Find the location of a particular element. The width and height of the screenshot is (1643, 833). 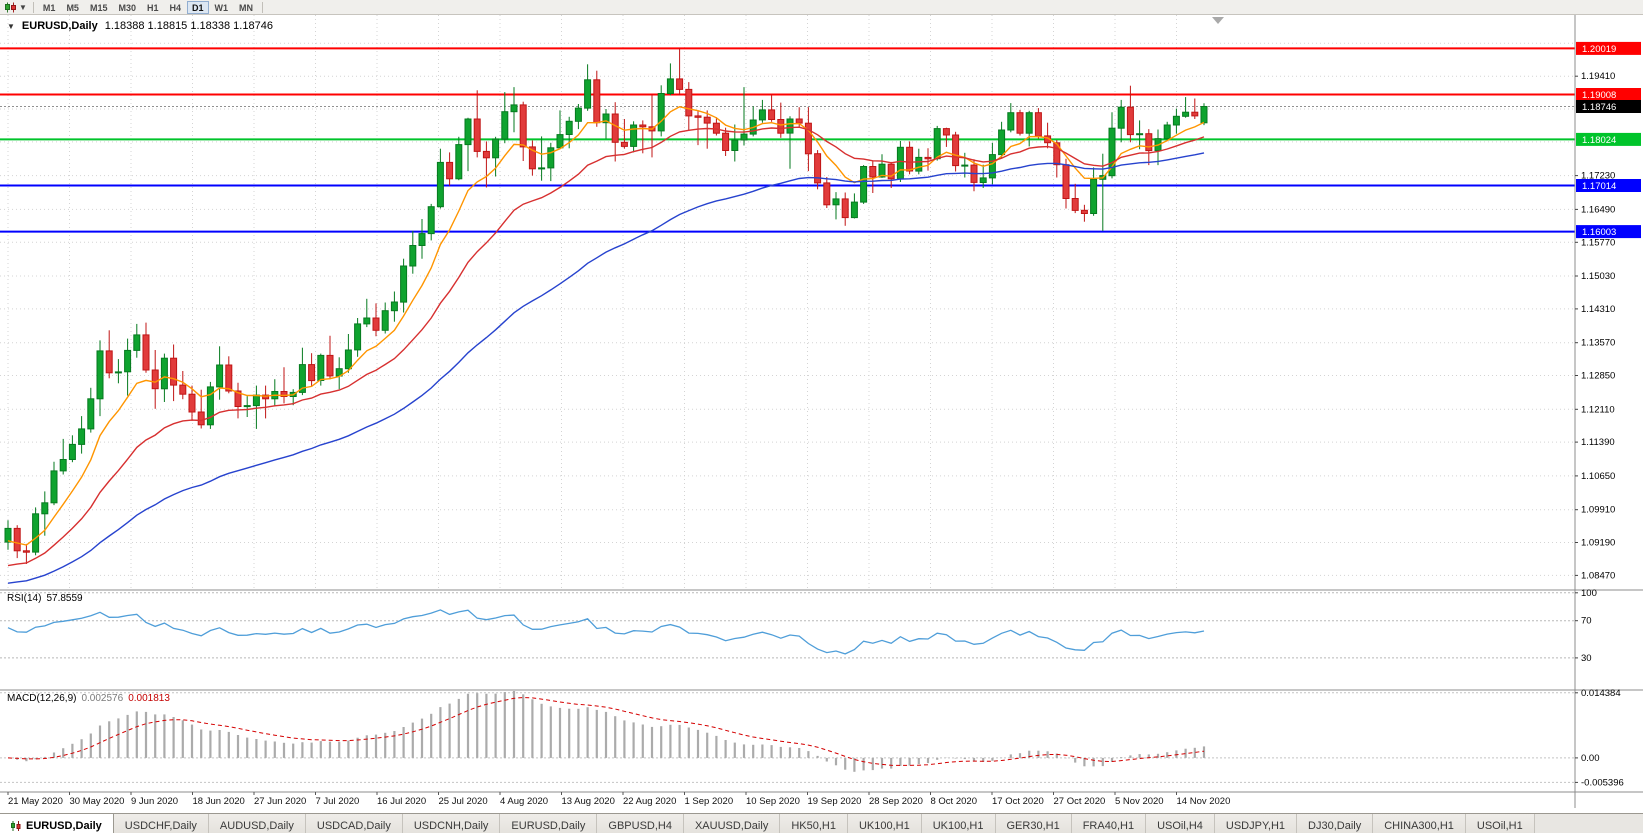

symbol-tab-usdcad-daily: USDCAD,Daily is located at coordinates (354, 823).